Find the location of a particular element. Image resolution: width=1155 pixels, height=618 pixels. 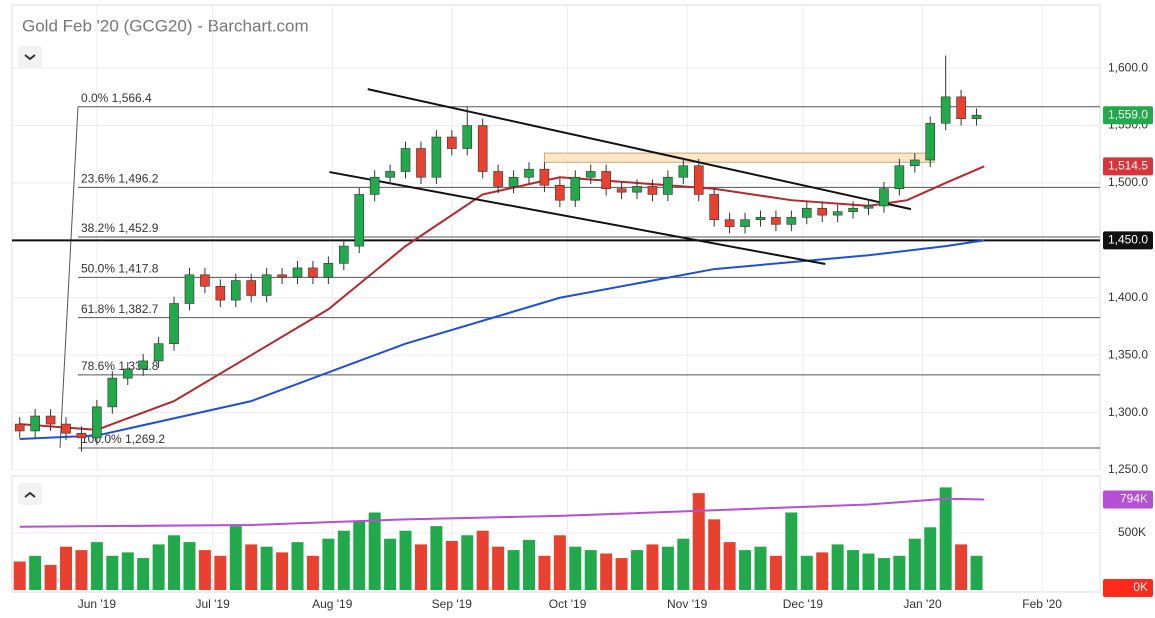

value-badge-label: 794K is located at coordinates (1134, 499).